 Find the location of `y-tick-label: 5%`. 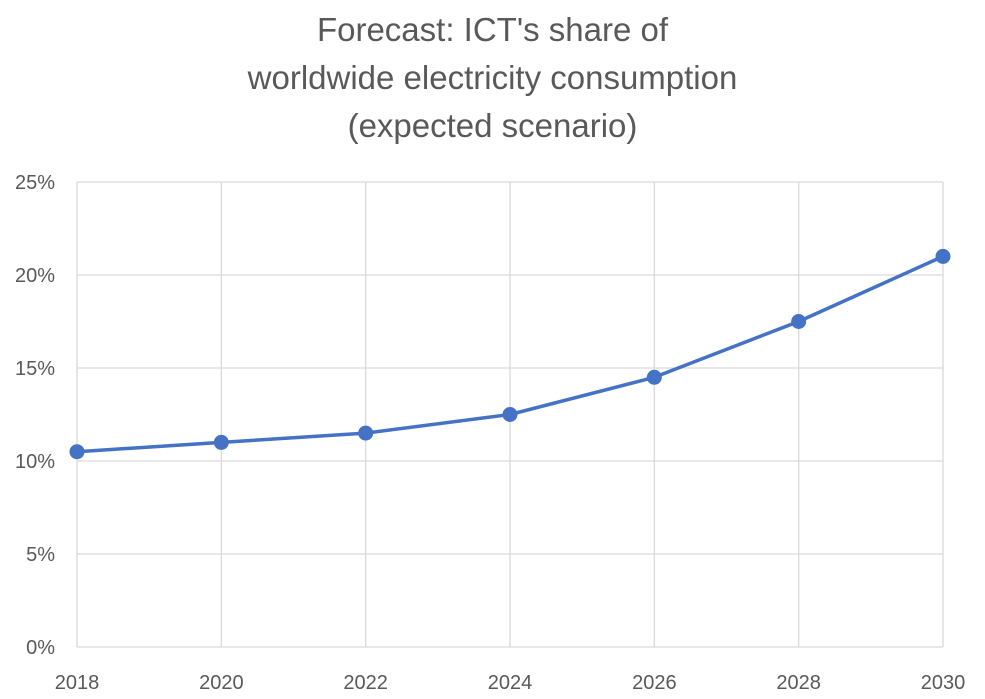

y-tick-label: 5% is located at coordinates (40, 555).